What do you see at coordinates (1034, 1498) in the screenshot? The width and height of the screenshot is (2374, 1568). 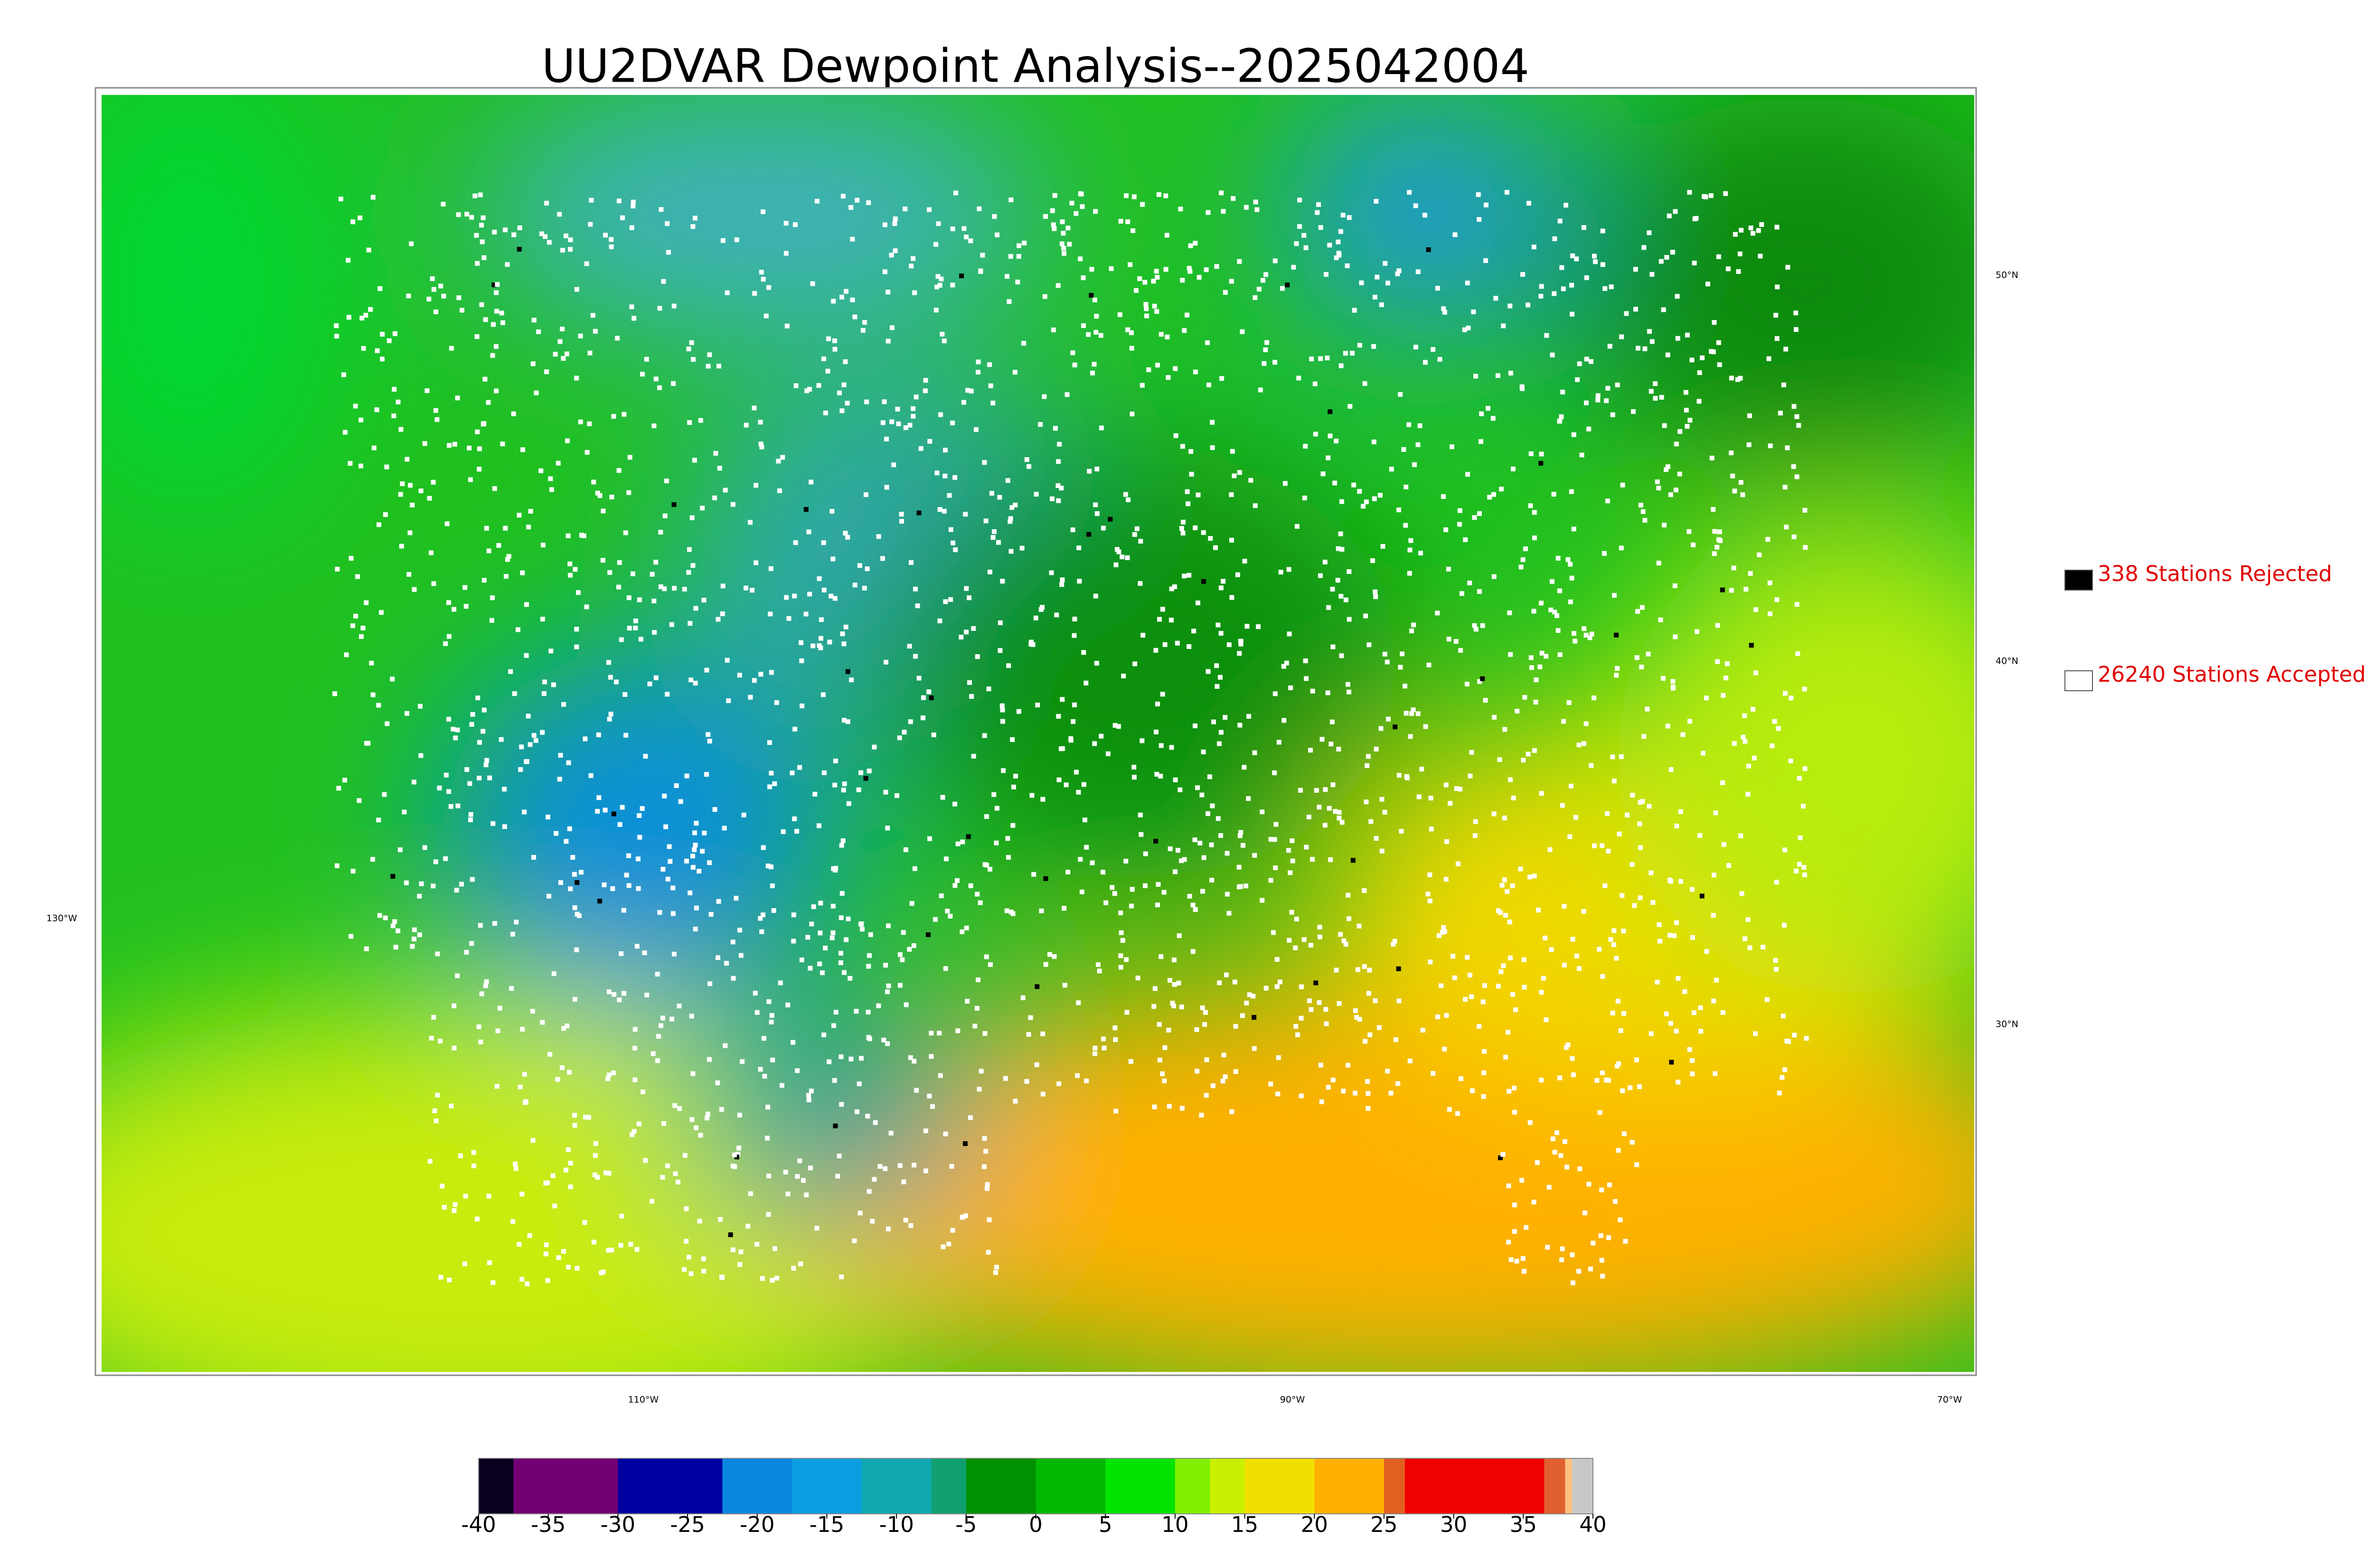 I see `colorbar: -40 -35 -30 -25 -20 -15 -10 -5 0 5 10 15 20 25 30 35 40` at bounding box center [1034, 1498].